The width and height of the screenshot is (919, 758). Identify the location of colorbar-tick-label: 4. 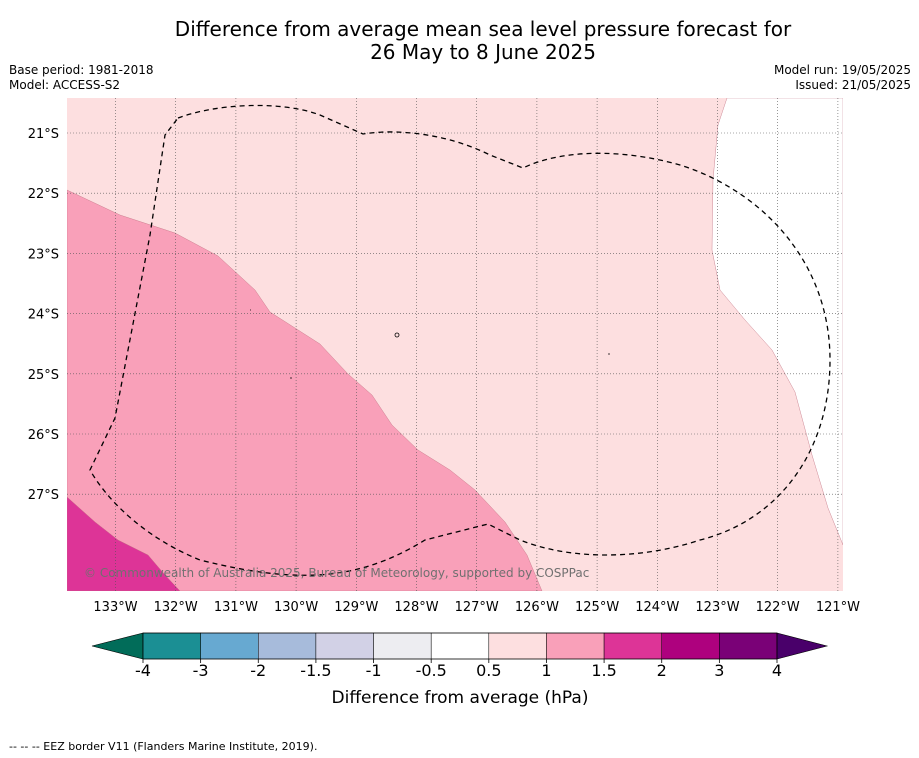
(777, 670).